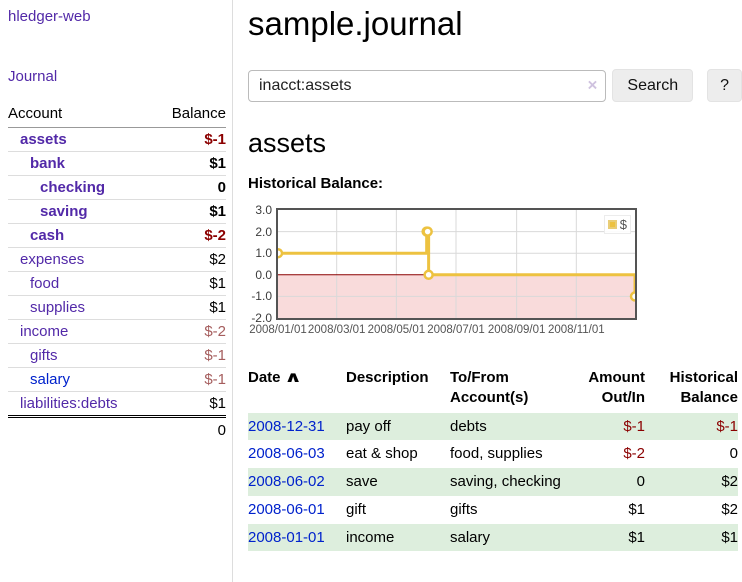 The width and height of the screenshot is (742, 582). Describe the element at coordinates (263, 253) in the screenshot. I see `y-axis-tick-label: 1.0` at that location.